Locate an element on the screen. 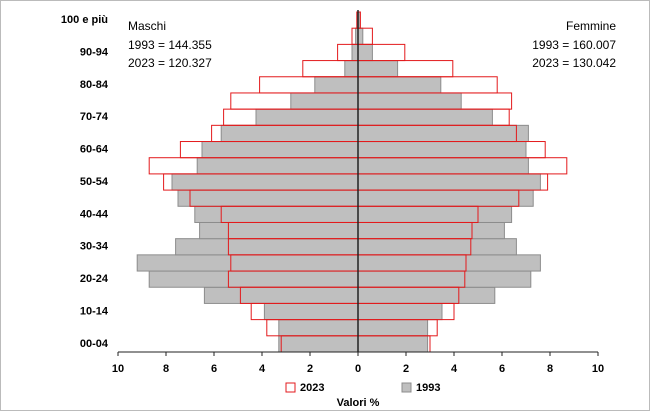  y-tick-label: 40-44 is located at coordinates (94, 214).